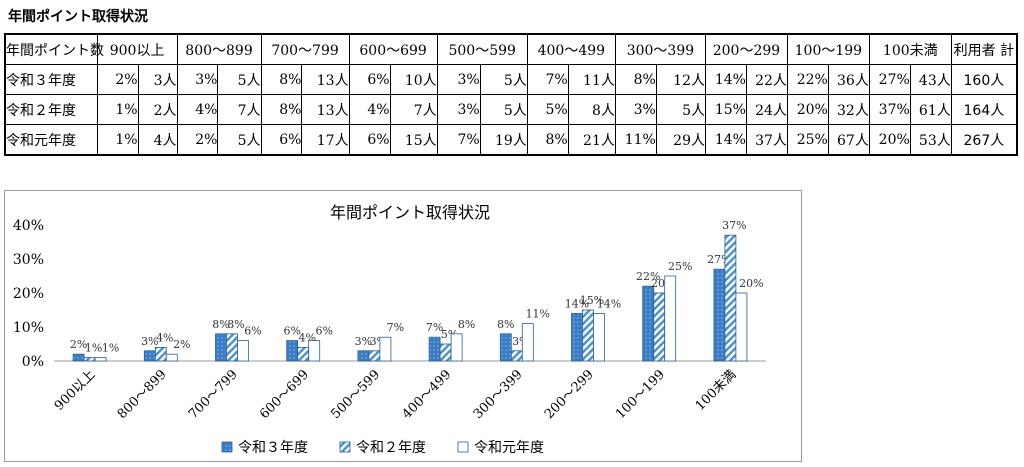 The image size is (1024, 467). Describe the element at coordinates (28, 328) in the screenshot. I see `y-tick-label: 10%` at that location.